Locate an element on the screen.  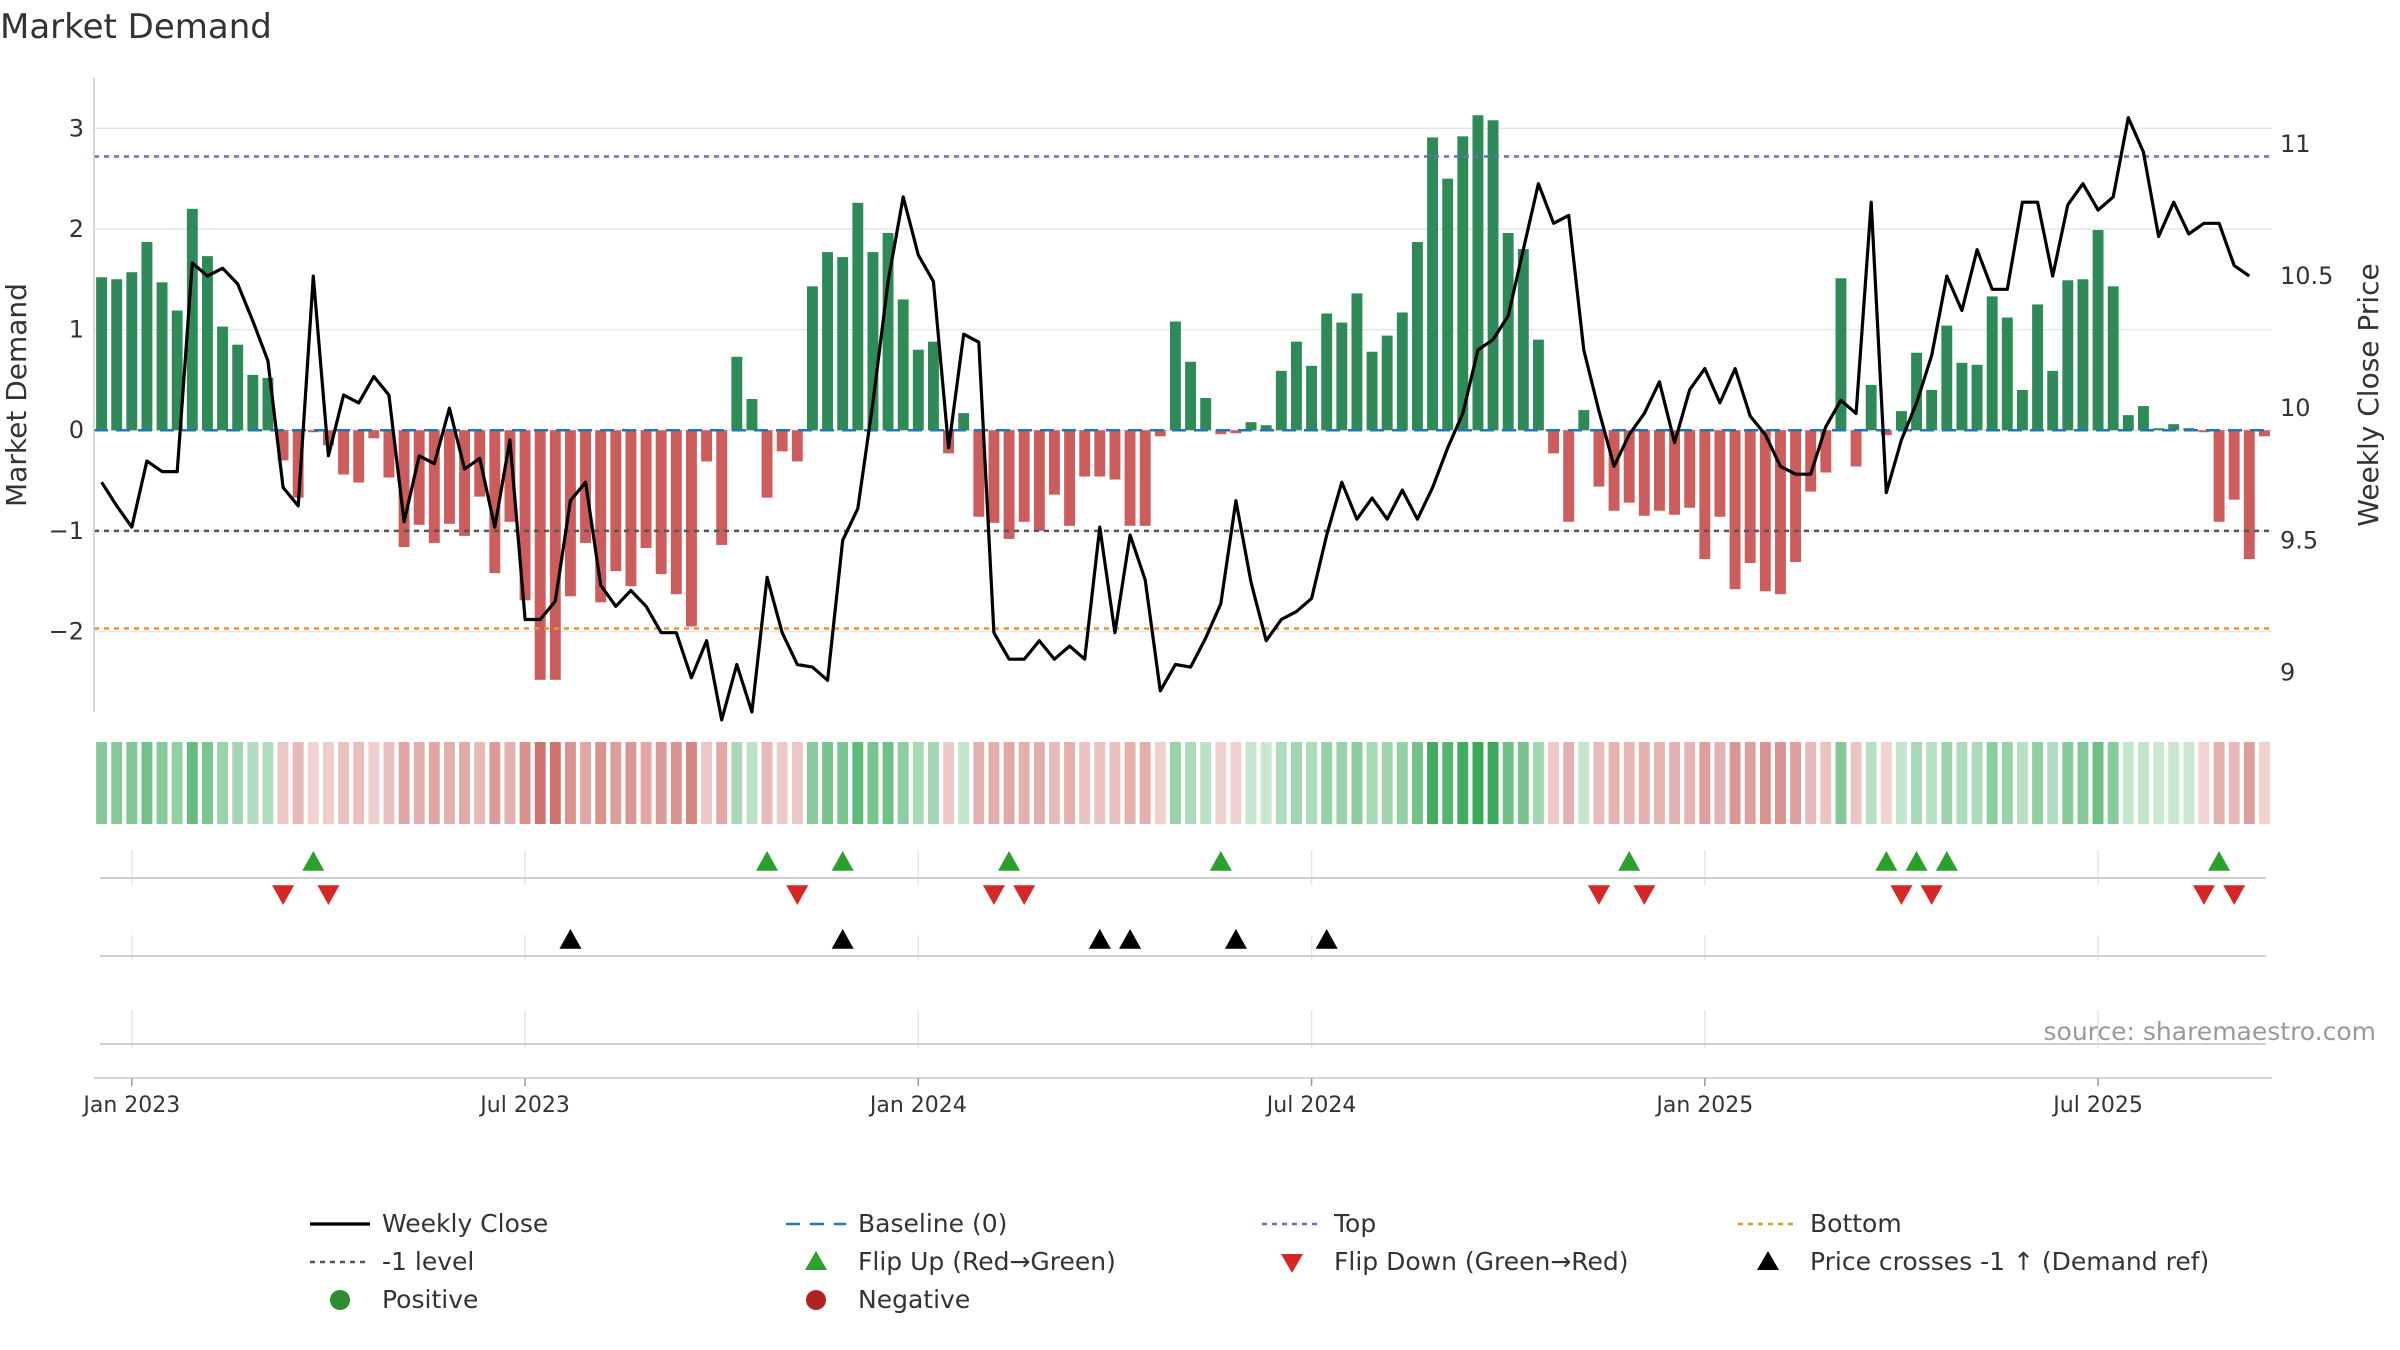
y-right-tick-label: 11 is located at coordinates (2295, 144).